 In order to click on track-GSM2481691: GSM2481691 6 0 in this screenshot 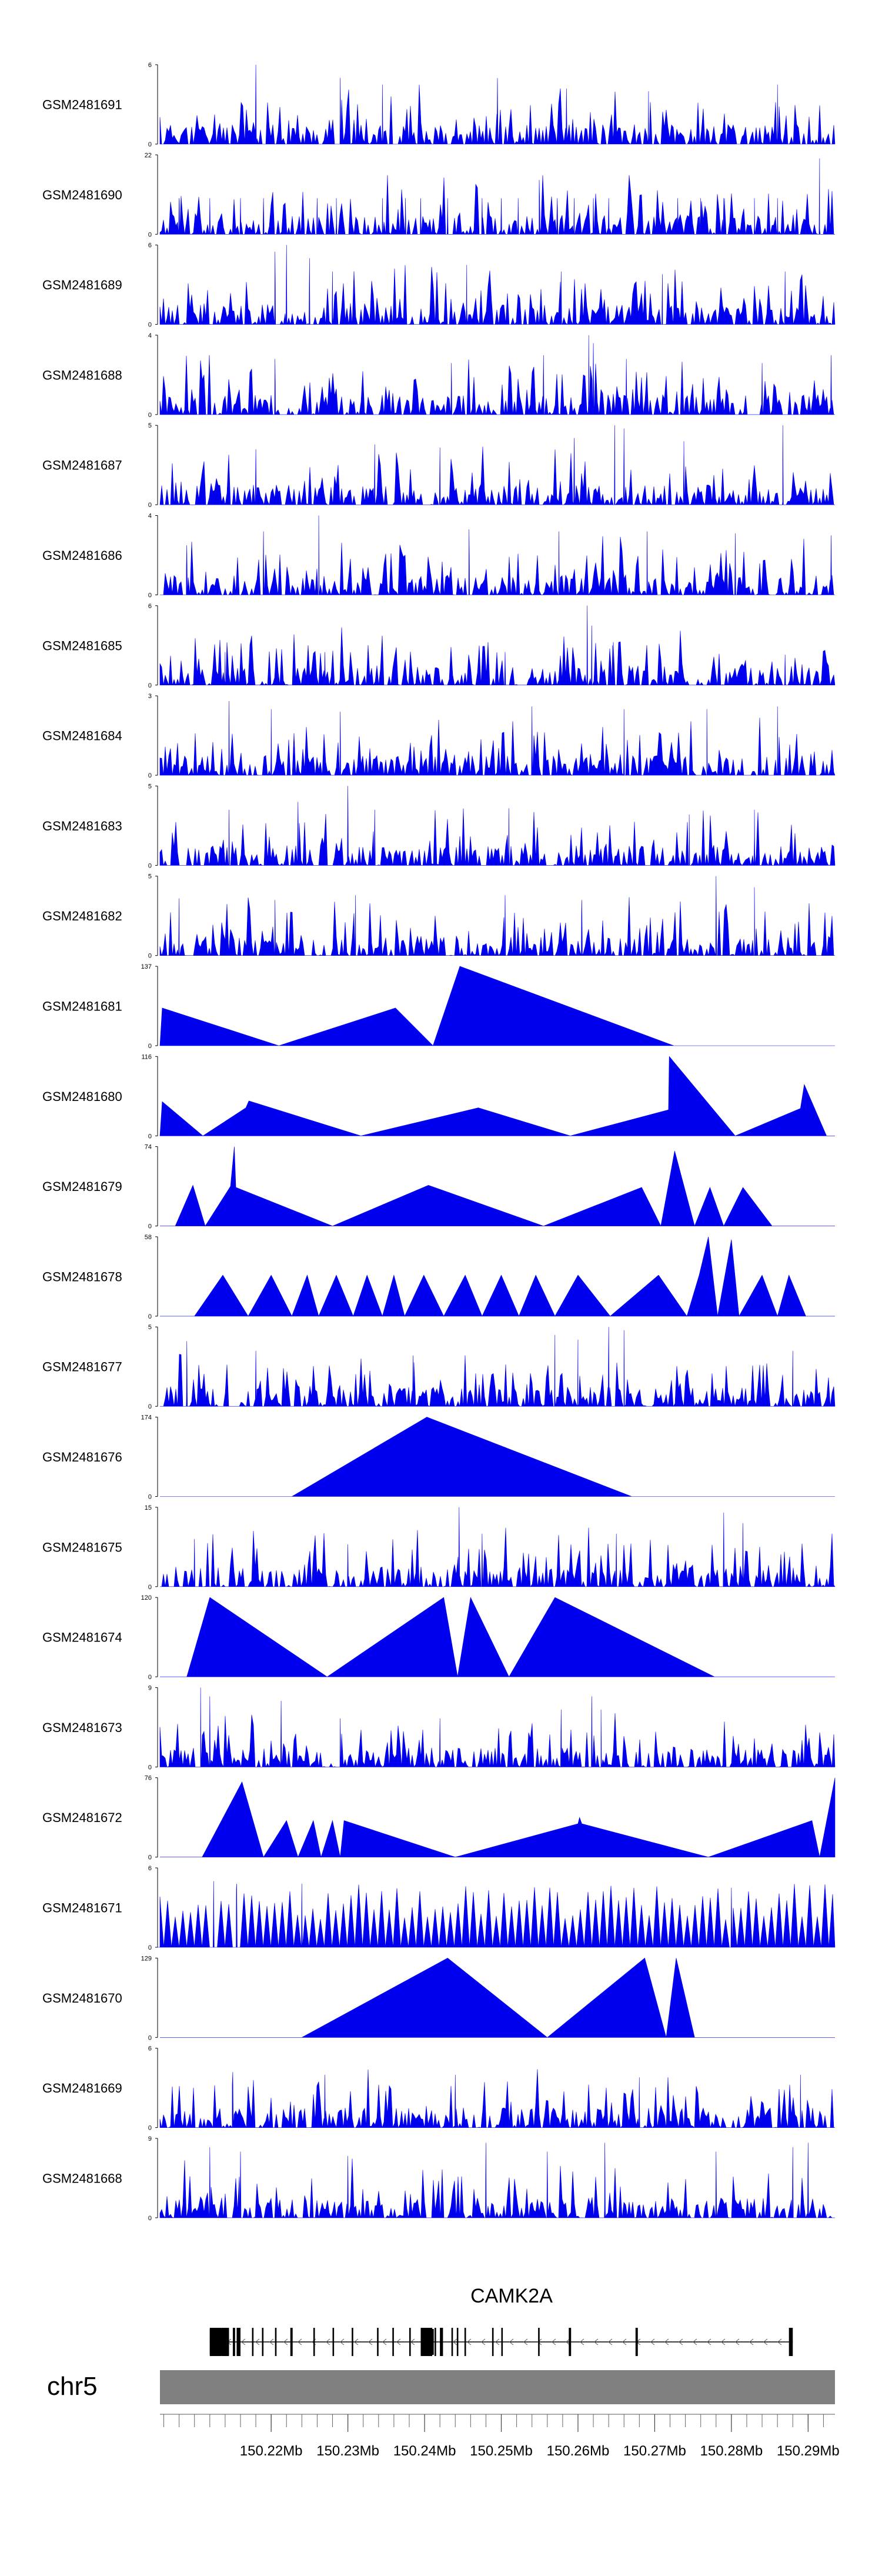, I will do `click(439, 105)`.